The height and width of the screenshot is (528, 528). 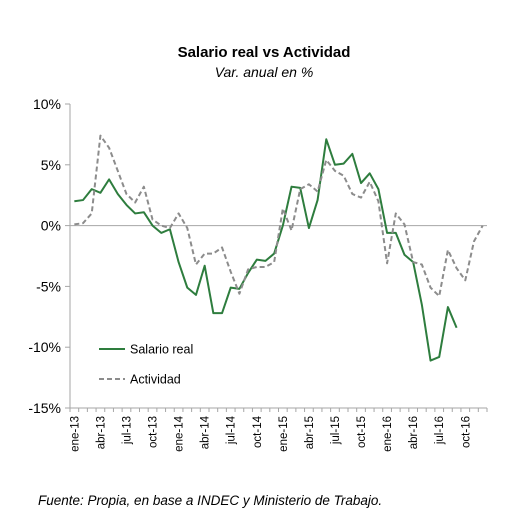 I want to click on x-tick-label: abr-16, so click(x=414, y=432).